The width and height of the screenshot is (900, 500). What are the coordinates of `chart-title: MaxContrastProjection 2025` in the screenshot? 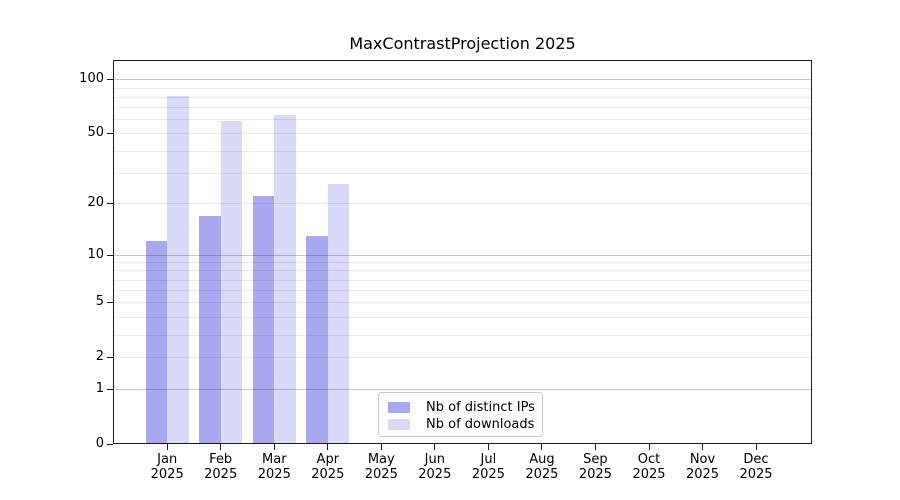 It's located at (462, 43).